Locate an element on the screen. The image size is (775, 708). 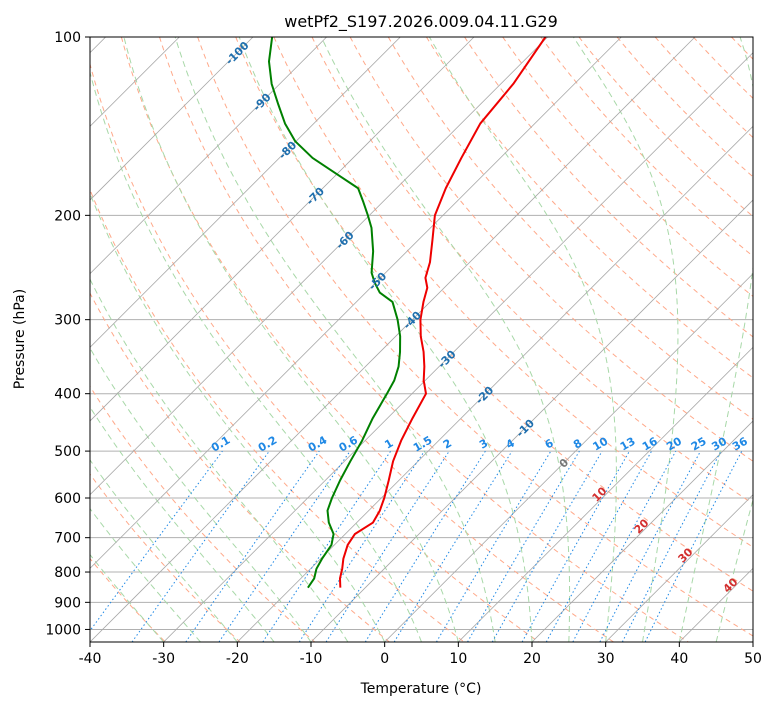
y-tick-label: 1000 is located at coordinates (63, 630).